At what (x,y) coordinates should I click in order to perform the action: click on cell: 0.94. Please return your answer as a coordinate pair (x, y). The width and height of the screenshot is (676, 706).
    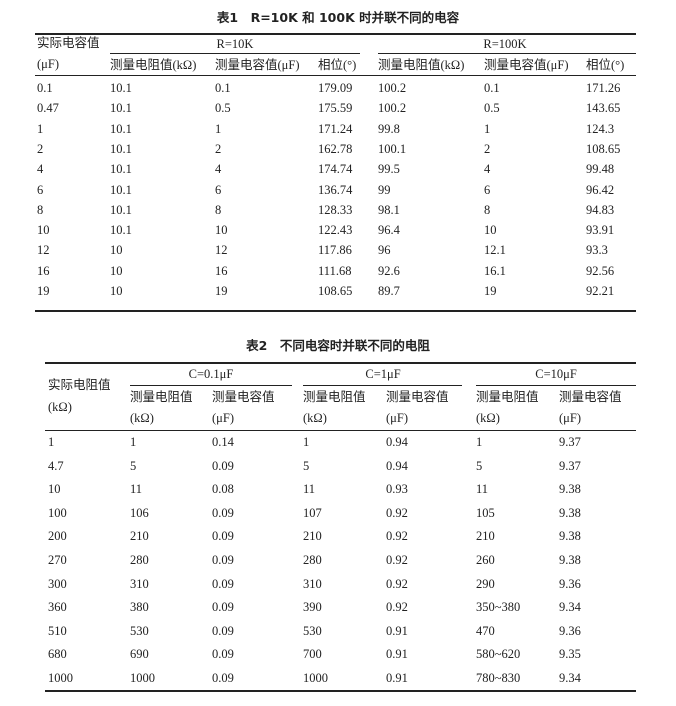
    Looking at the image, I should click on (397, 441).